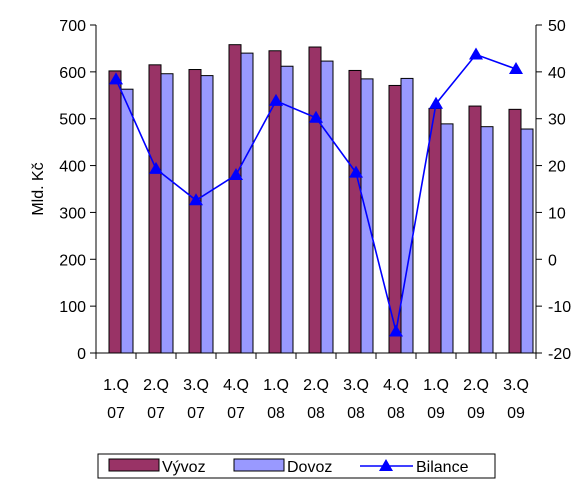  I want to click on right-tick-label: 10, so click(557, 213).